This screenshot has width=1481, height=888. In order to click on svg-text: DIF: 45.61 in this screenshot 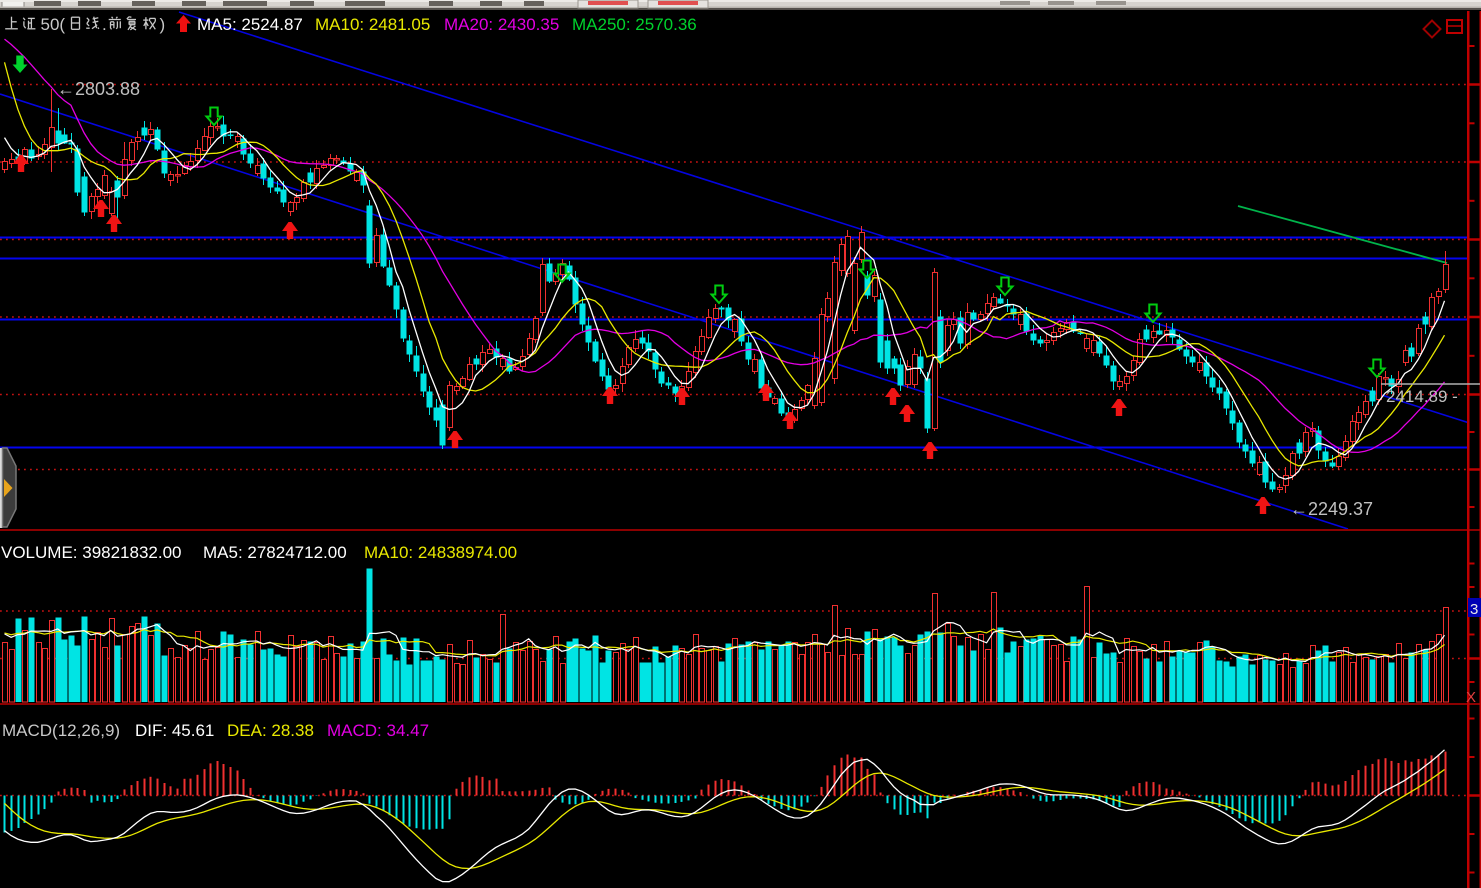, I will do `click(174, 730)`.